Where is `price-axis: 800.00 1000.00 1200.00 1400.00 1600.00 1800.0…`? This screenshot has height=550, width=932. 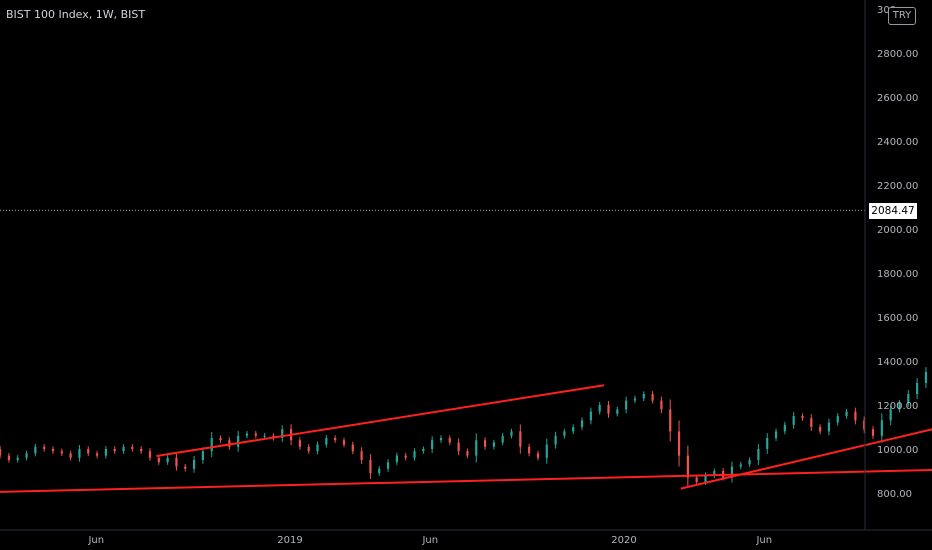
price-axis: 800.00 1000.00 1200.00 1400.00 1600.00 1800.0… is located at coordinates (897, 252).